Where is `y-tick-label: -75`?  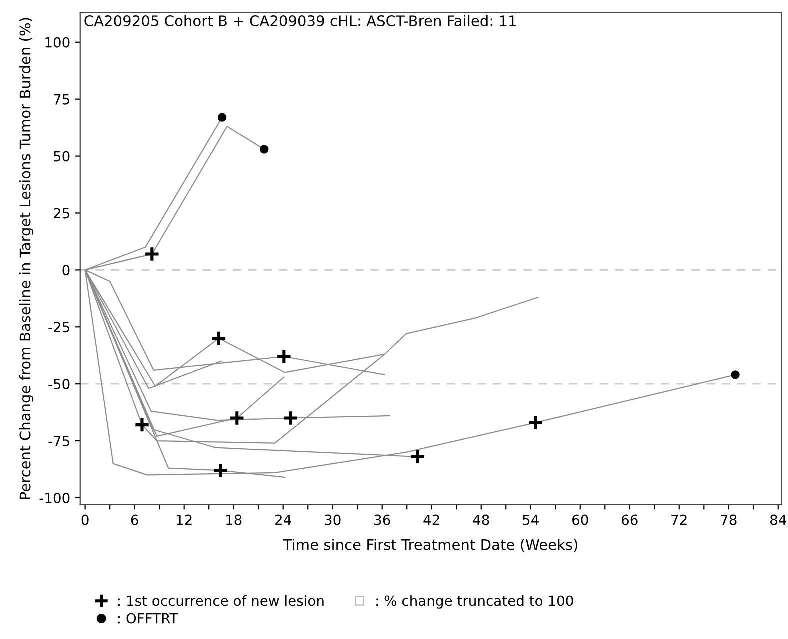
y-tick-label: -75 is located at coordinates (59, 441).